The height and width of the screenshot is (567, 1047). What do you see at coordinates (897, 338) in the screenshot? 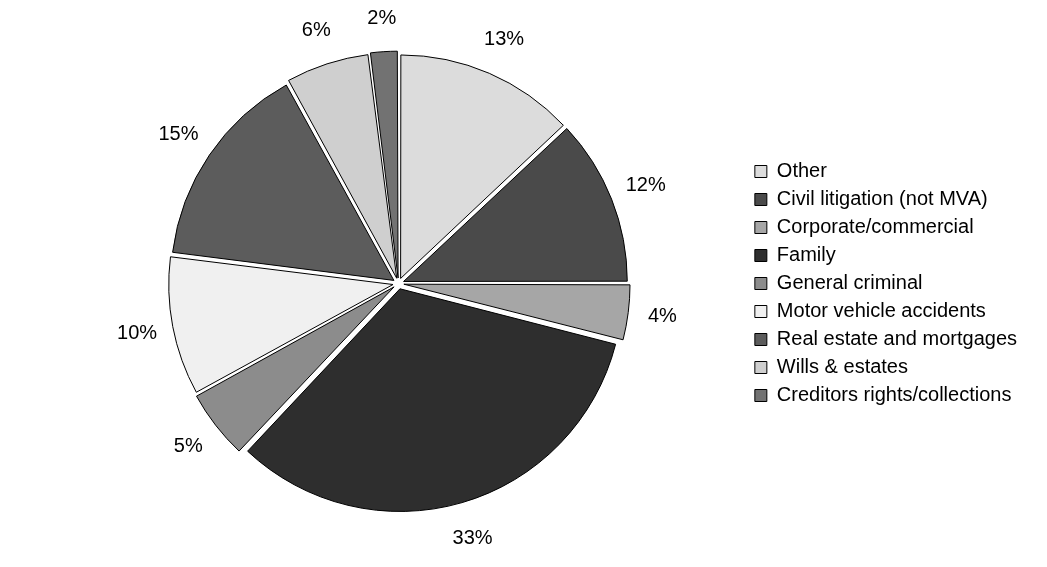
I see `legend-label: Real estate and mortgages` at bounding box center [897, 338].